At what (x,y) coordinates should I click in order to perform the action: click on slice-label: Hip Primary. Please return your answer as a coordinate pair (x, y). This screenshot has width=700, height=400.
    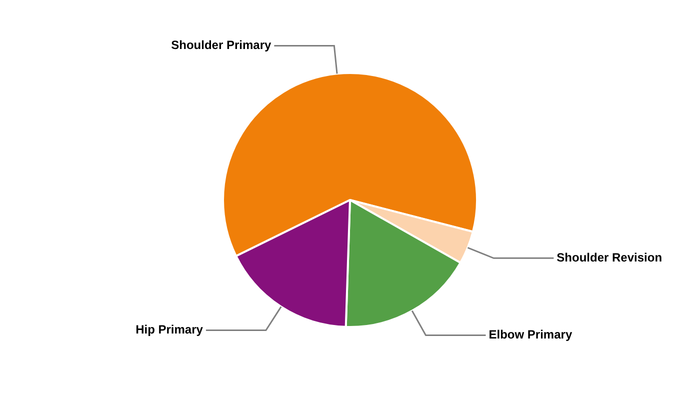
    Looking at the image, I should click on (170, 329).